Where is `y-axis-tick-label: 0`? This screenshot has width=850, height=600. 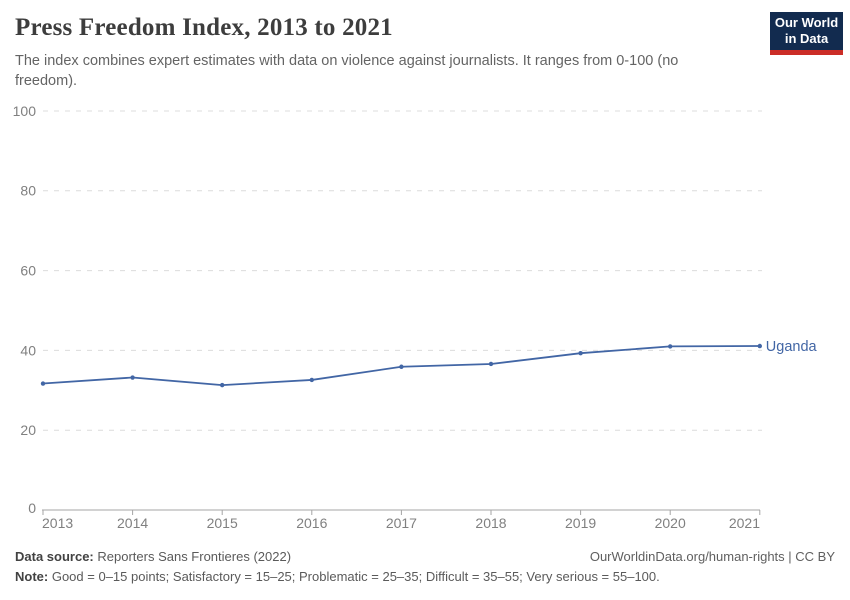 y-axis-tick-label: 0 is located at coordinates (32, 508).